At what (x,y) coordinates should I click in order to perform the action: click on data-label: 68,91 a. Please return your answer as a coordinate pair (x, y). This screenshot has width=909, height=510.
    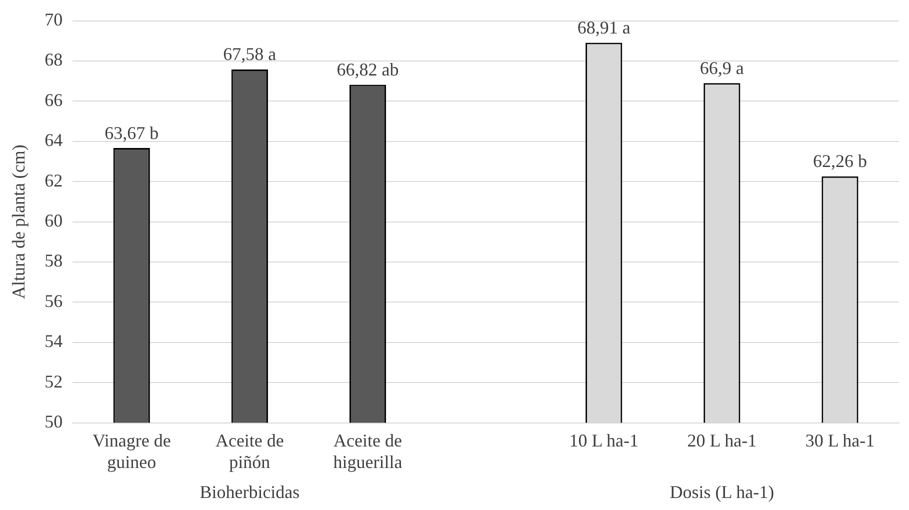
    Looking at the image, I should click on (603, 27).